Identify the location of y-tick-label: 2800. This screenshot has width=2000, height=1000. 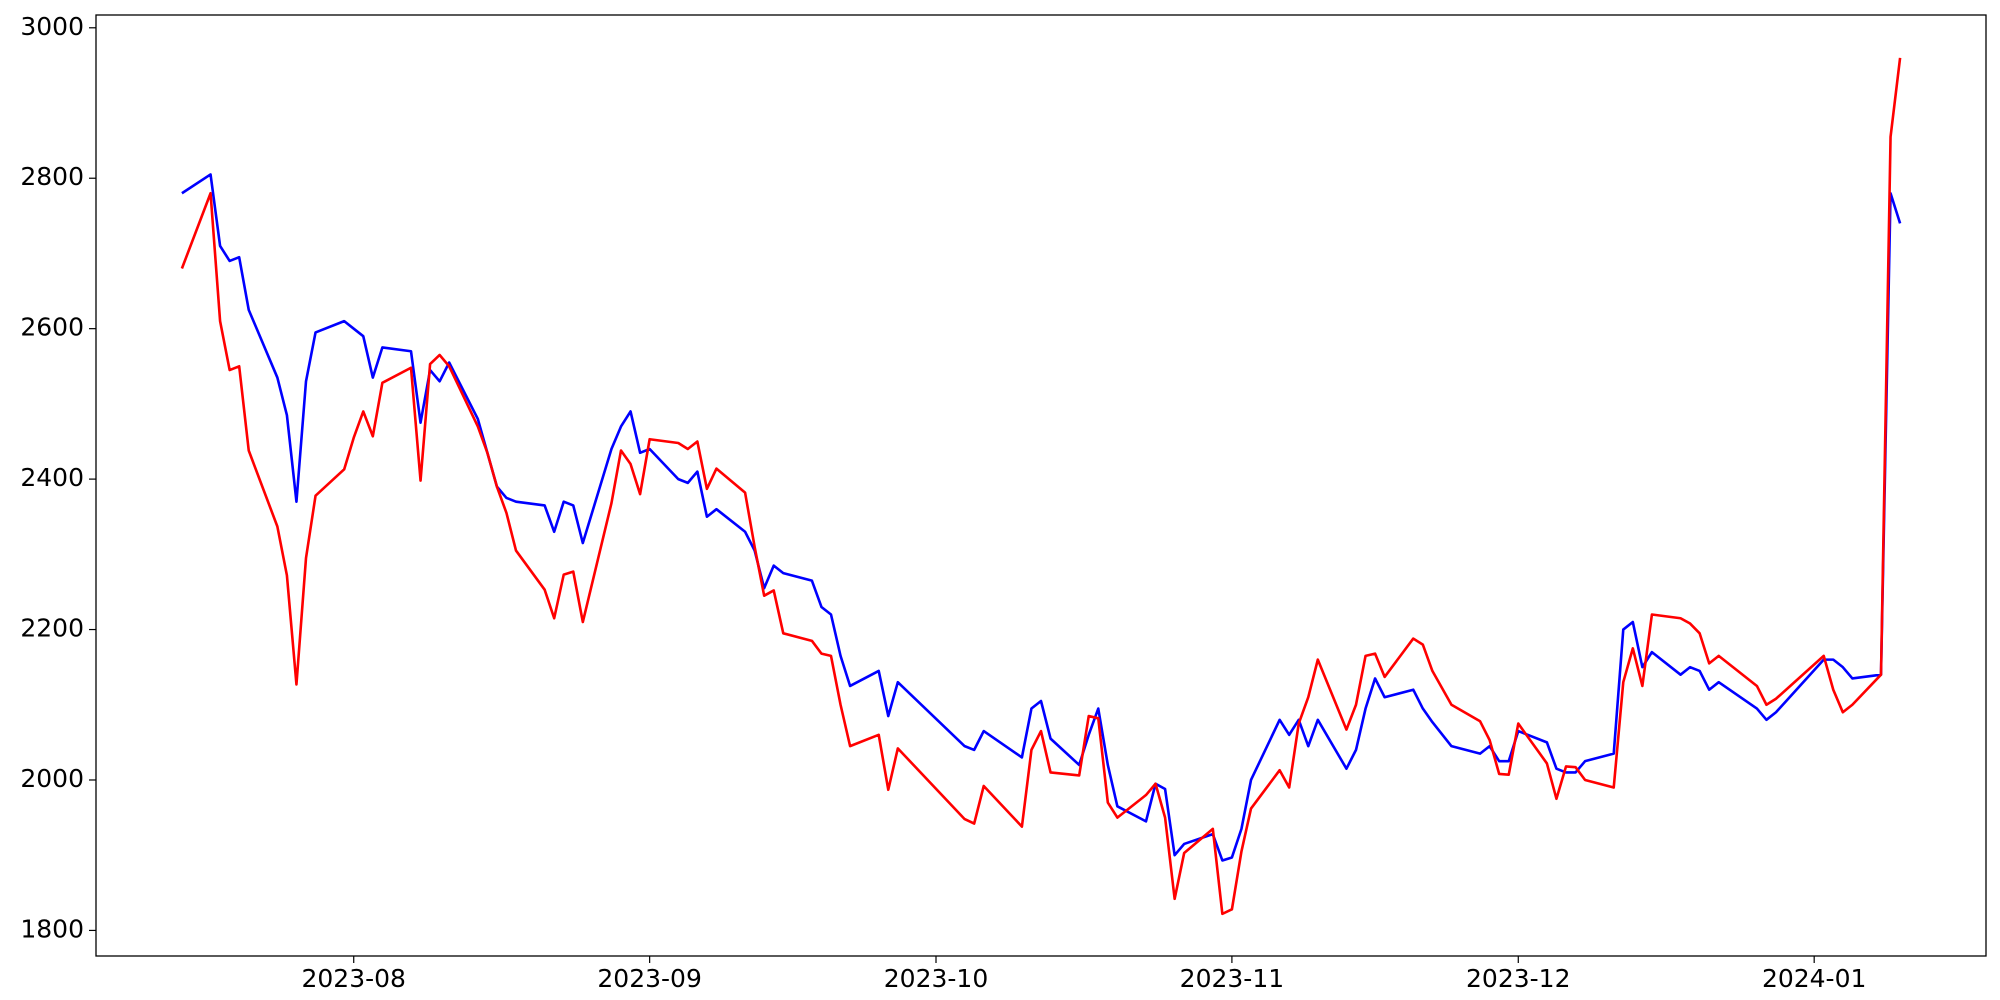
(52, 176).